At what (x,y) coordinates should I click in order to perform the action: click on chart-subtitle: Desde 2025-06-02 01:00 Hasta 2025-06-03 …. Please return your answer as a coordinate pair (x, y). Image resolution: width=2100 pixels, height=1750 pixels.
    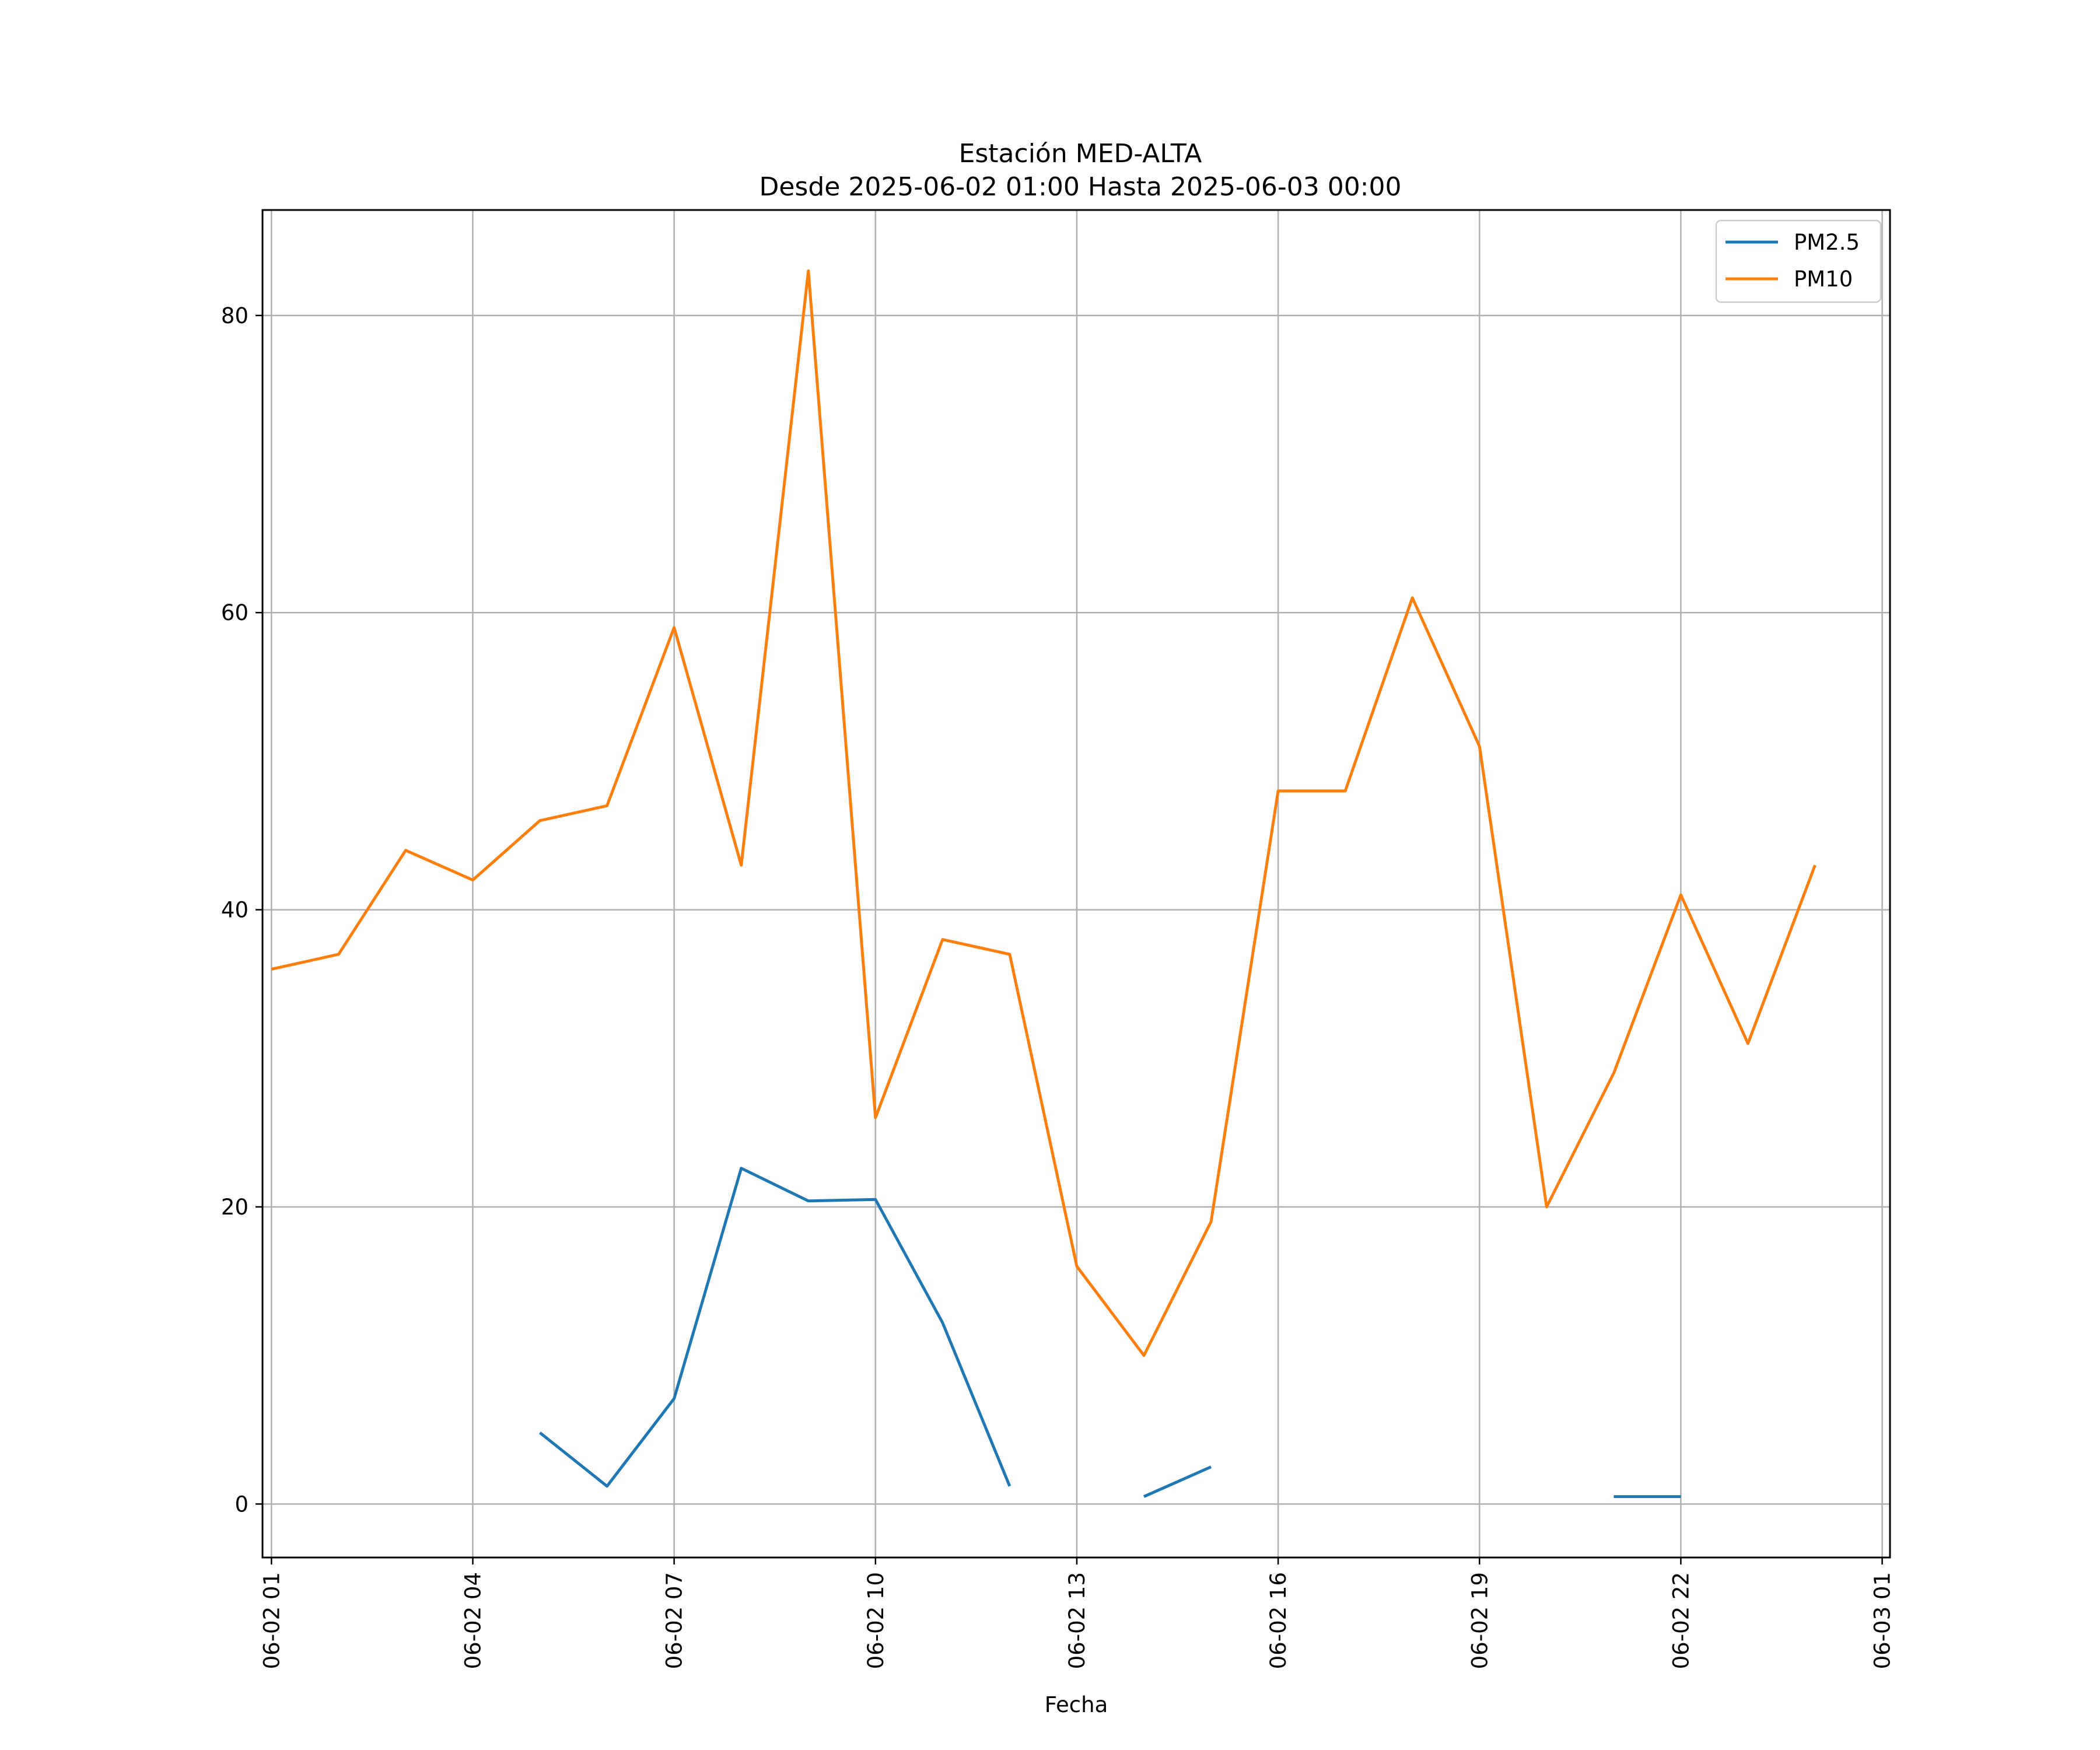
    Looking at the image, I should click on (1080, 187).